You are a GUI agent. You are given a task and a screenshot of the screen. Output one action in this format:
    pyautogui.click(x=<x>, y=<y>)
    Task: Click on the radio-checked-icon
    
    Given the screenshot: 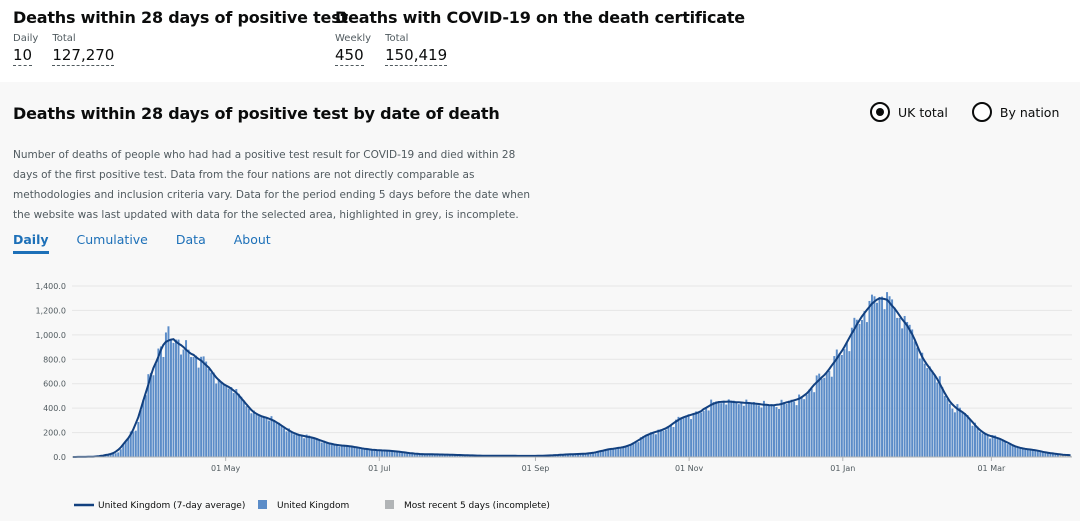 What is the action you would take?
    pyautogui.click(x=880, y=112)
    